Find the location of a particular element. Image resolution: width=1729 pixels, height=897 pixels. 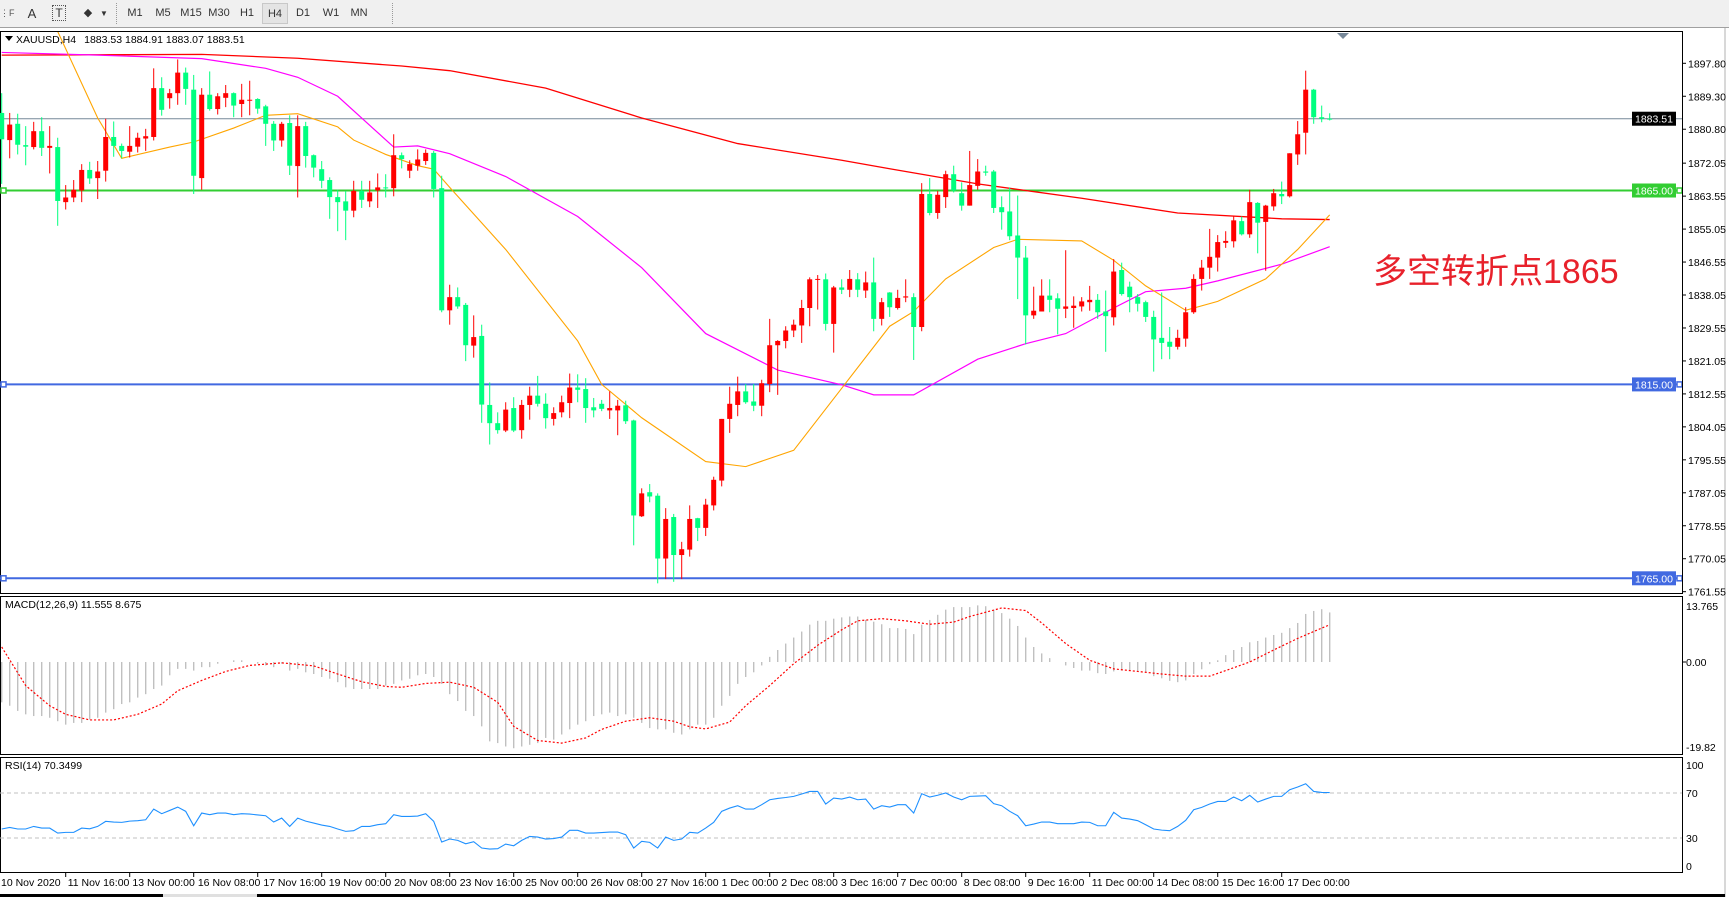

rsi-tick-100: 100 is located at coordinates (1695, 766).